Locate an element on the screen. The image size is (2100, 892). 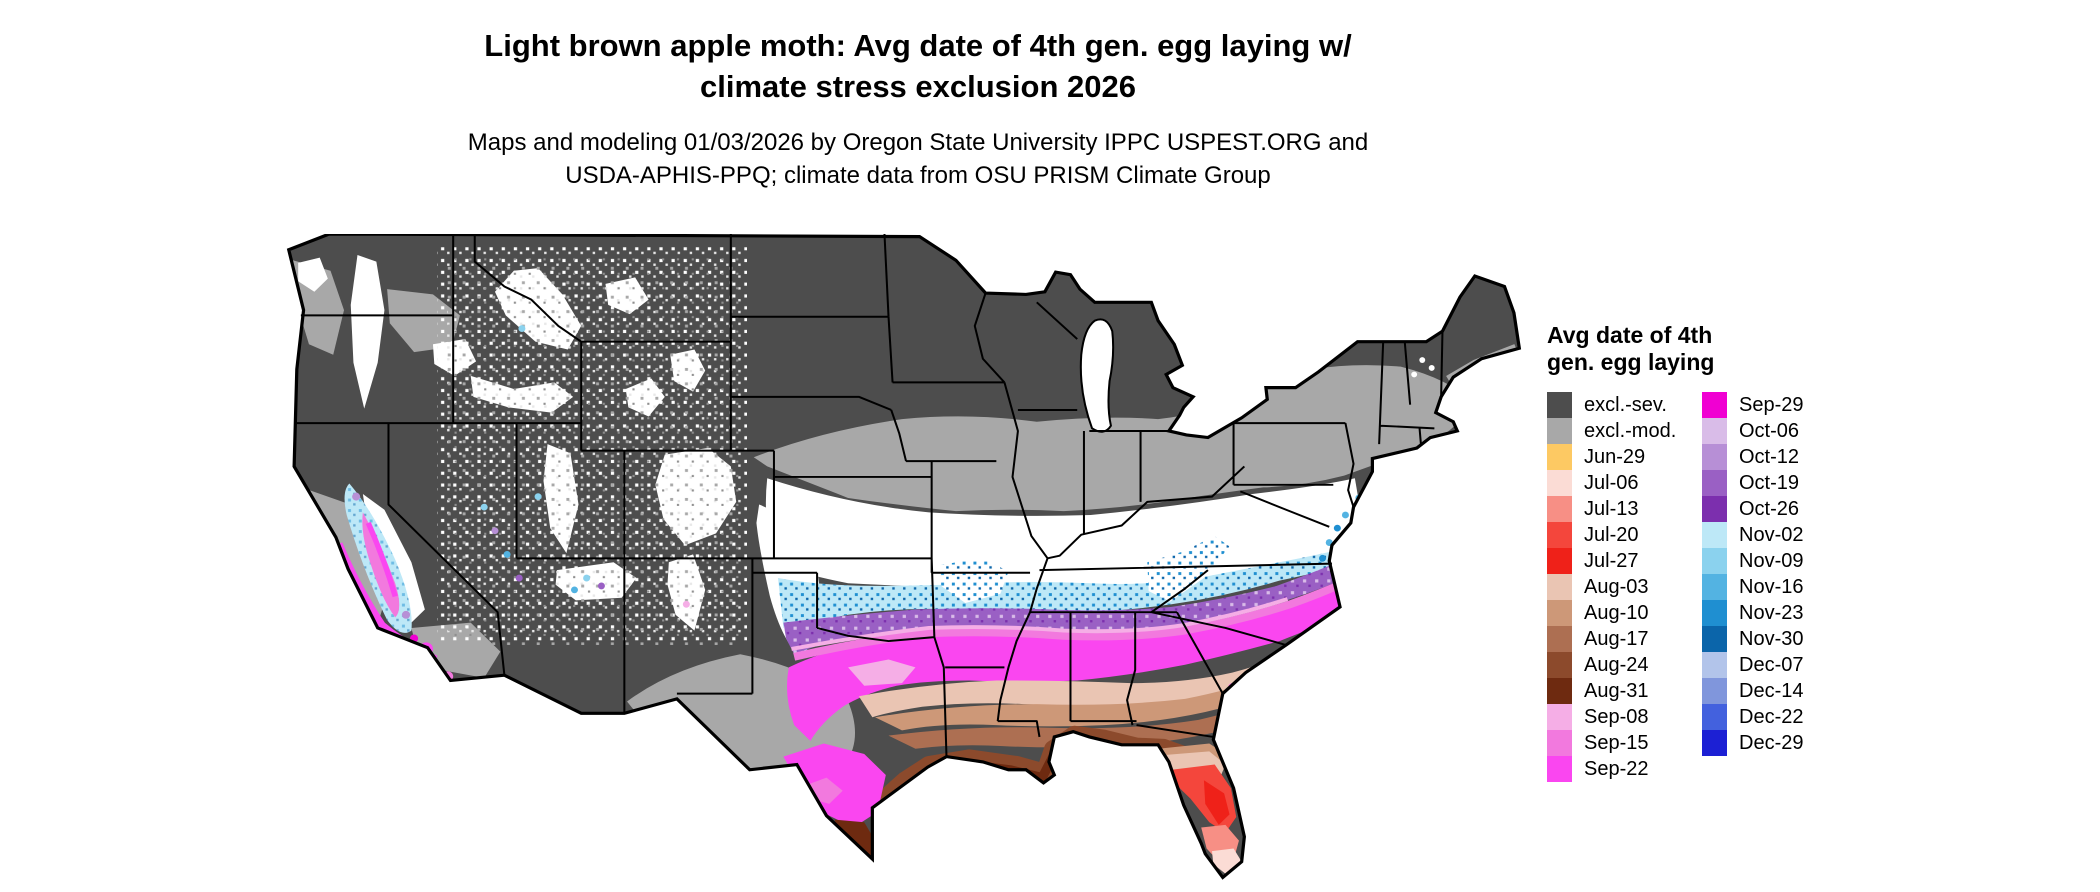
highland-pockets is located at coordinates (1084, 569).